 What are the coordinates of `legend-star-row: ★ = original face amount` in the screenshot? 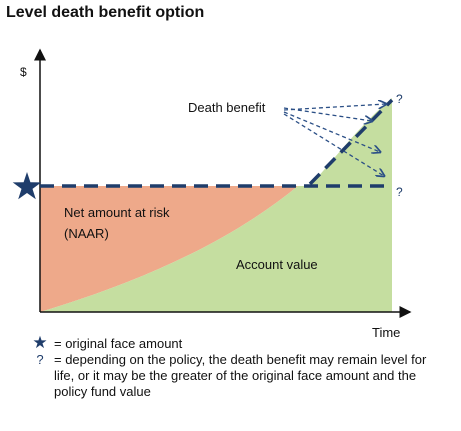 It's located at (238, 342).